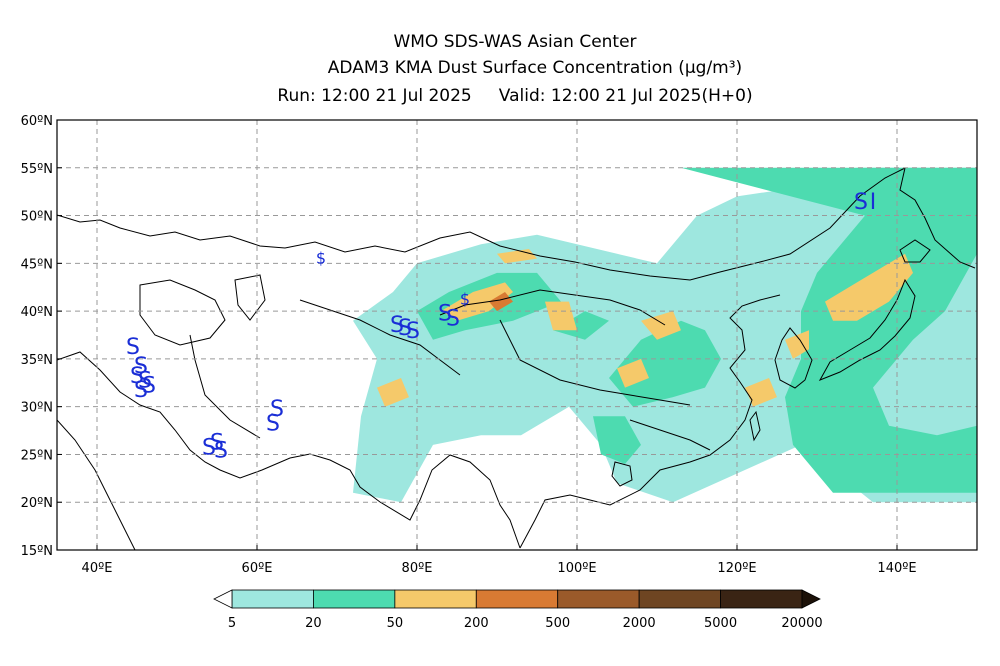 Image resolution: width=1000 pixels, height=666 pixels. What do you see at coordinates (801, 623) in the screenshot?
I see `colorbar-level-label: 20000` at bounding box center [801, 623].